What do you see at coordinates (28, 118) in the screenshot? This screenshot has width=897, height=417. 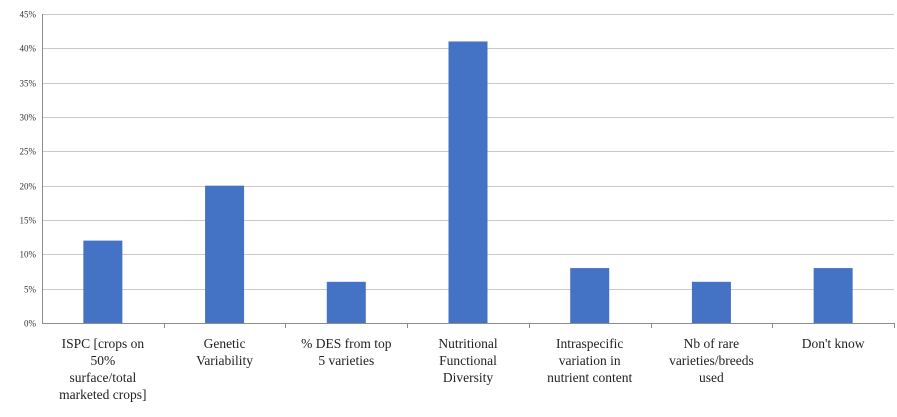 I see `y-tick-label: 30%` at bounding box center [28, 118].